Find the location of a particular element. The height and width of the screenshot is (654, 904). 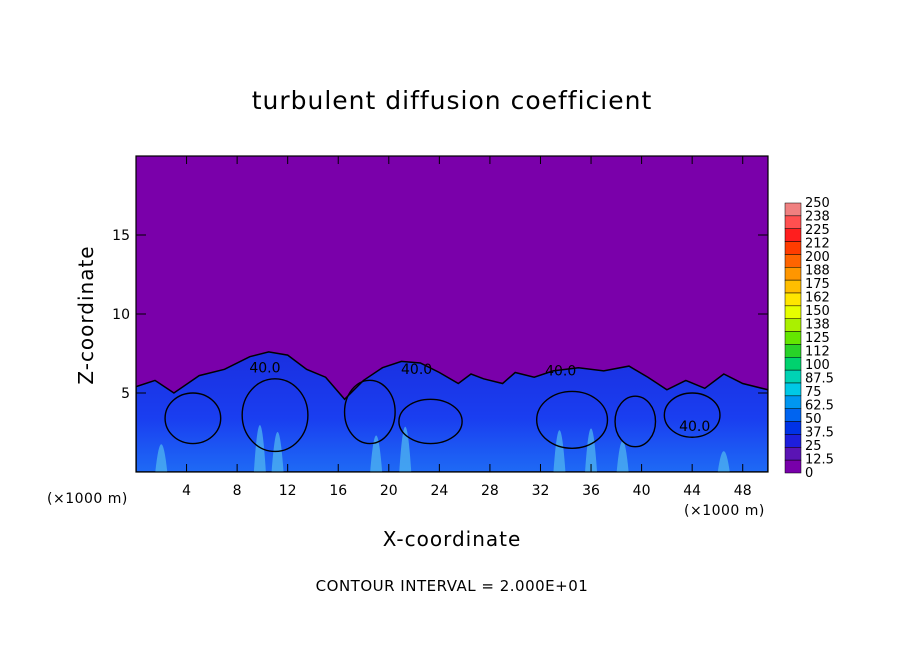

x-tick-label: 20 is located at coordinates (389, 491).